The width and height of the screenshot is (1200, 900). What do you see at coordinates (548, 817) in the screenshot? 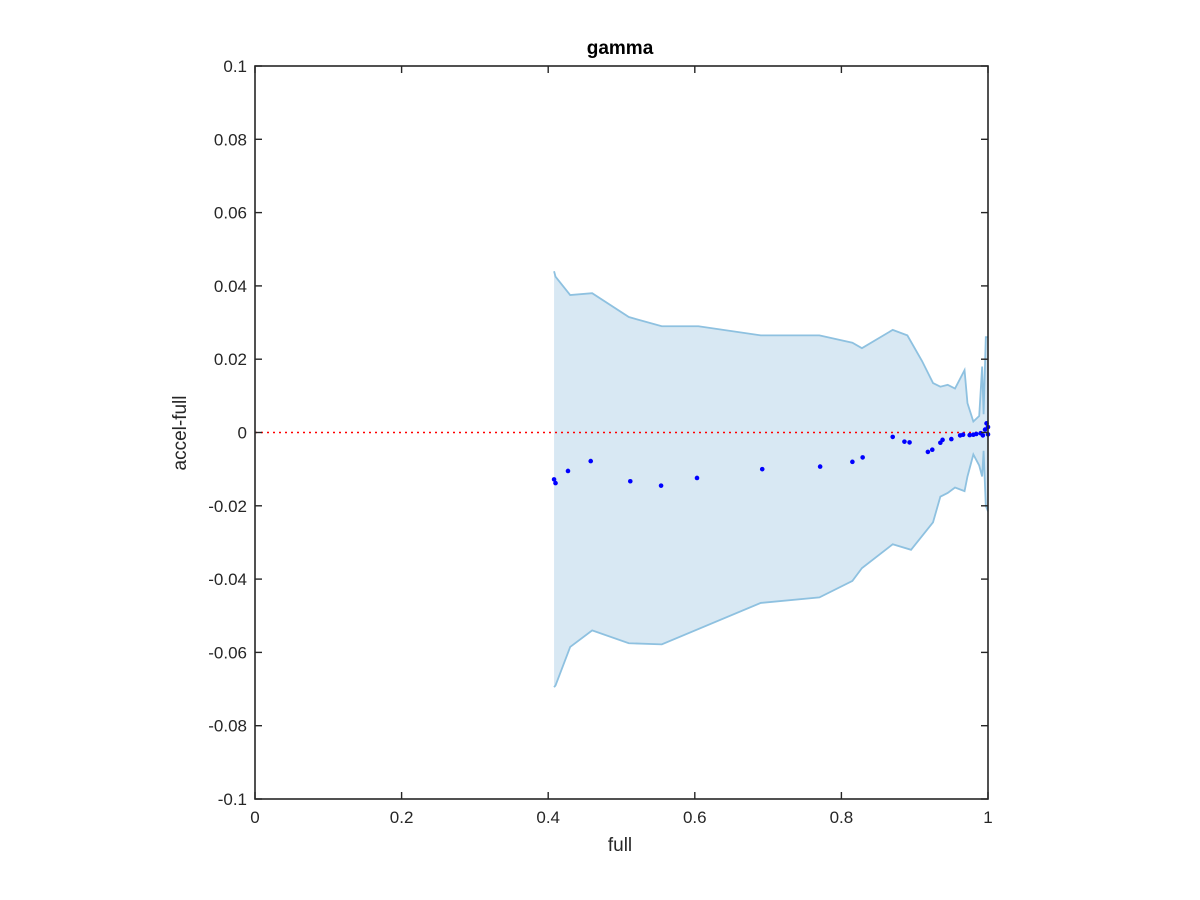
I see `x-tick-label: 0.4` at bounding box center [548, 817].